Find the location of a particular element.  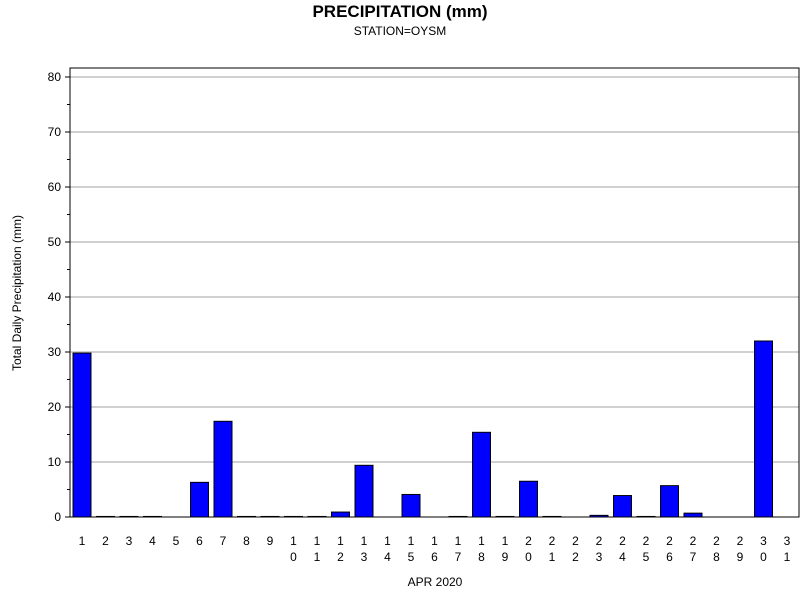

x-tick-label: 2 is located at coordinates (105, 541).